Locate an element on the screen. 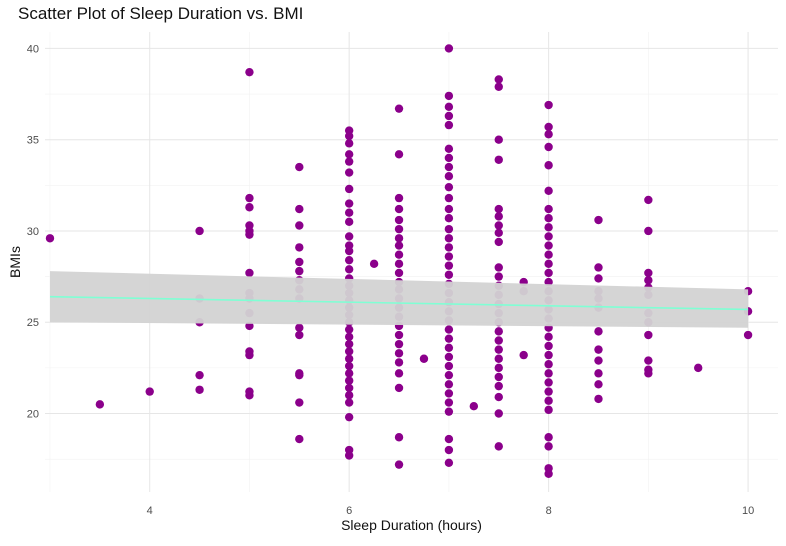  y-tick-label: 30 is located at coordinates (33, 232).